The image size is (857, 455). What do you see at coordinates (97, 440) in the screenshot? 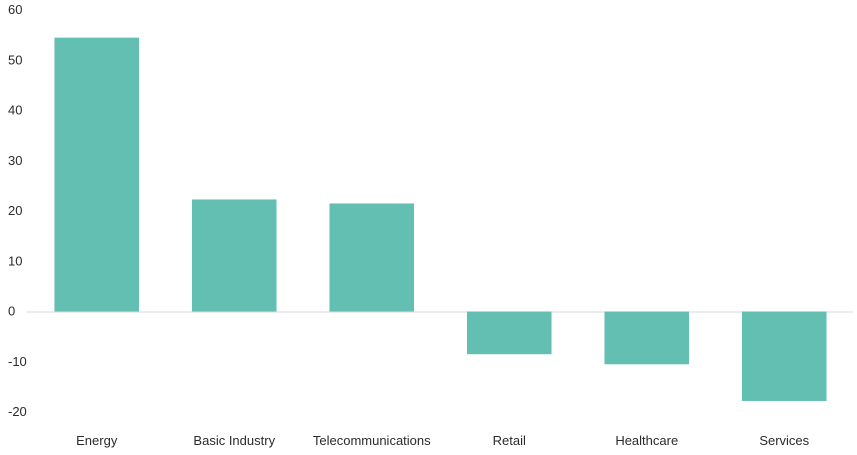
I see `x-tick-label: Energy` at bounding box center [97, 440].